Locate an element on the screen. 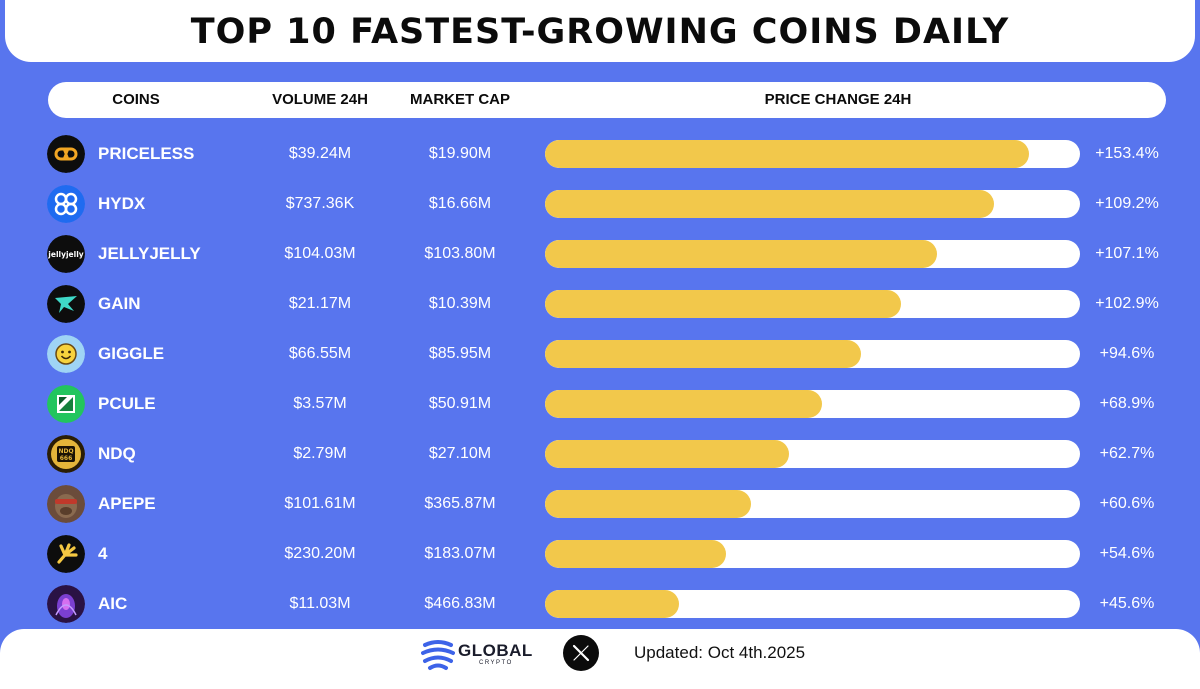 The image size is (1200, 689). giggle-logo-icon is located at coordinates (66, 354).